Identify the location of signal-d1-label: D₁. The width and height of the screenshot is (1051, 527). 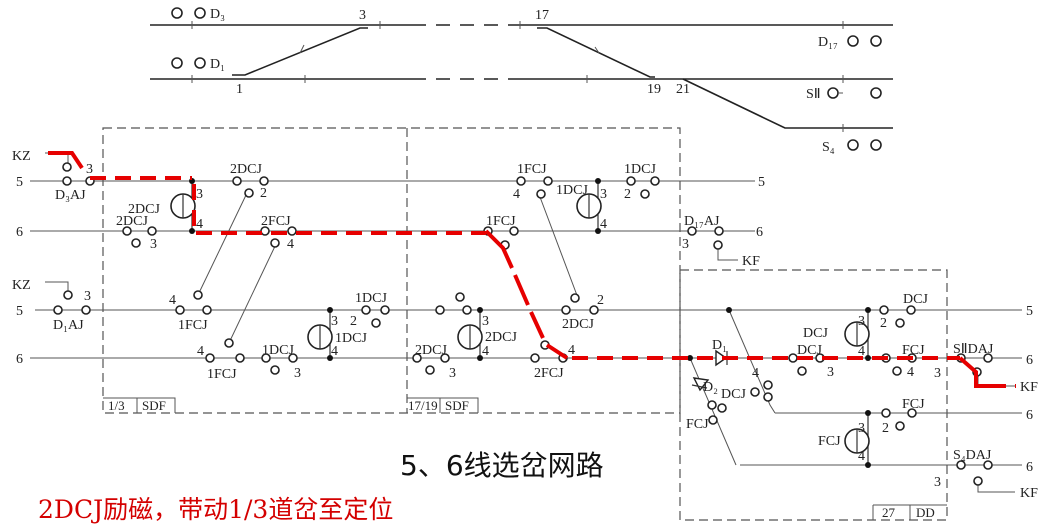
(217, 64).